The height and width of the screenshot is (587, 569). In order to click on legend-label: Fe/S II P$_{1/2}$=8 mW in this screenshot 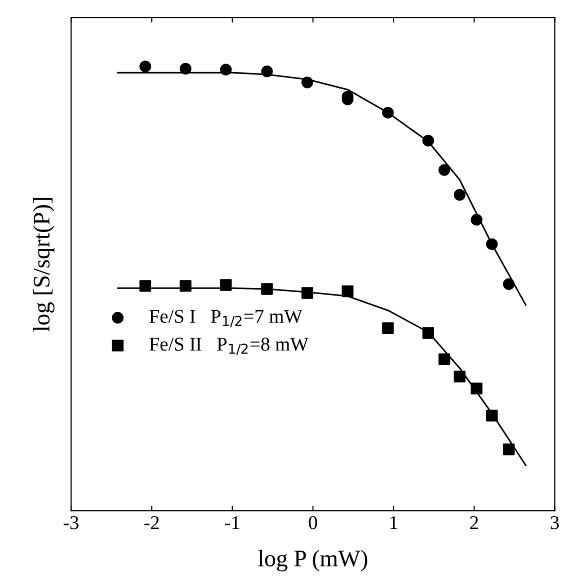, I will do `click(228, 347)`.